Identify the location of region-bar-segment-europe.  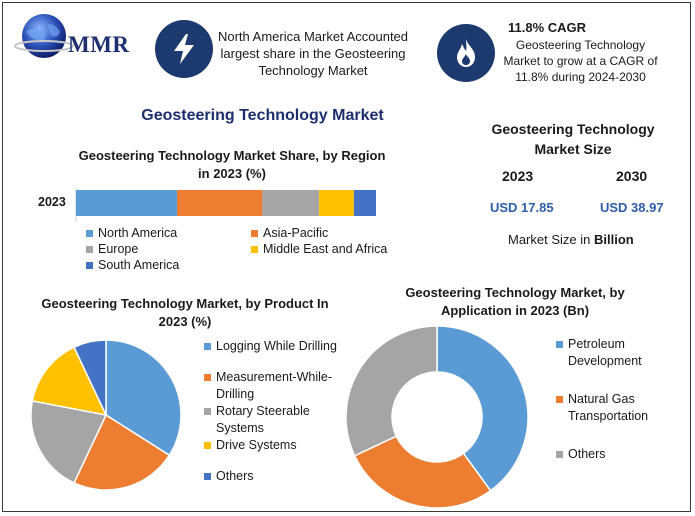
(291, 203).